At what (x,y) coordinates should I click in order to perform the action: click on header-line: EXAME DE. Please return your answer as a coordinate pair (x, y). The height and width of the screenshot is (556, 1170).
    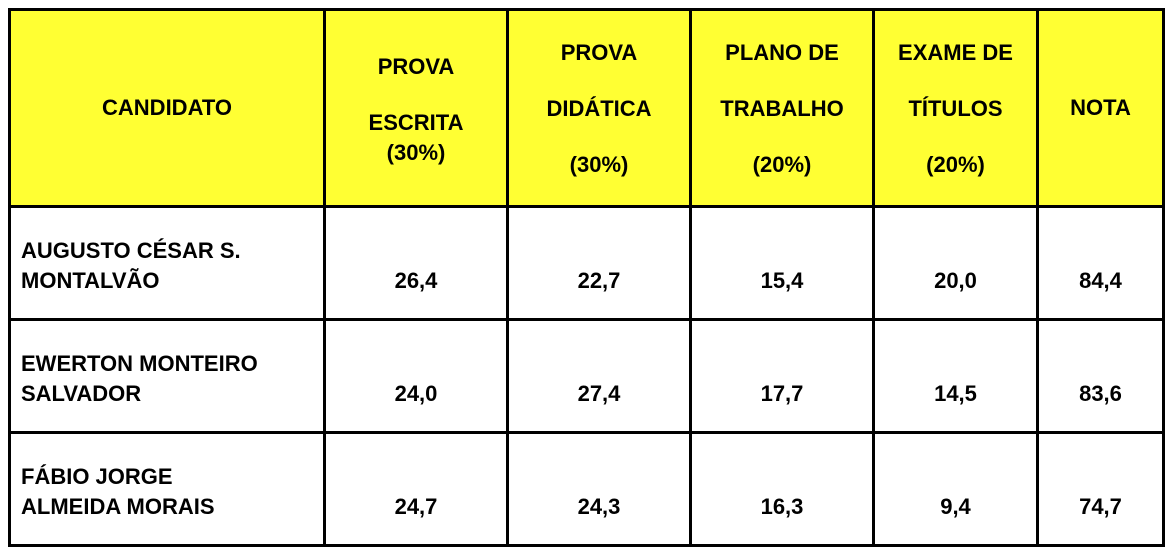
    Looking at the image, I should click on (955, 52).